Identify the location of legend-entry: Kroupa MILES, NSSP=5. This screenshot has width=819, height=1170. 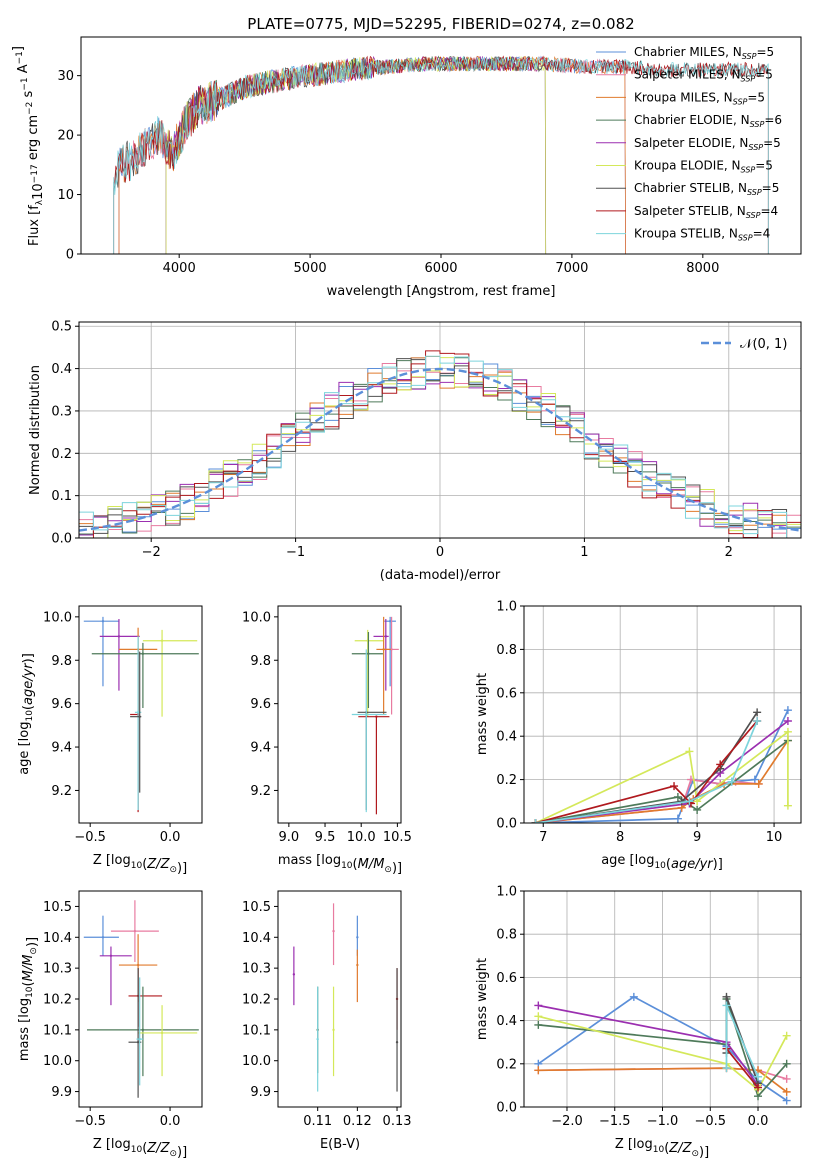
(699, 98).